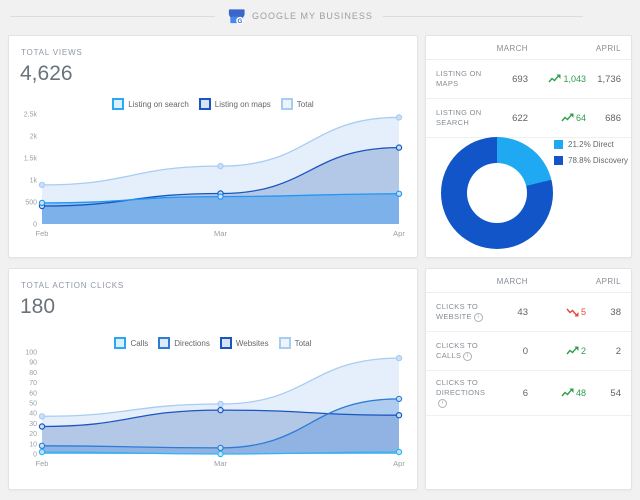 This screenshot has width=640, height=500. Describe the element at coordinates (557, 118) in the screenshot. I see `change-cell: 64` at that location.